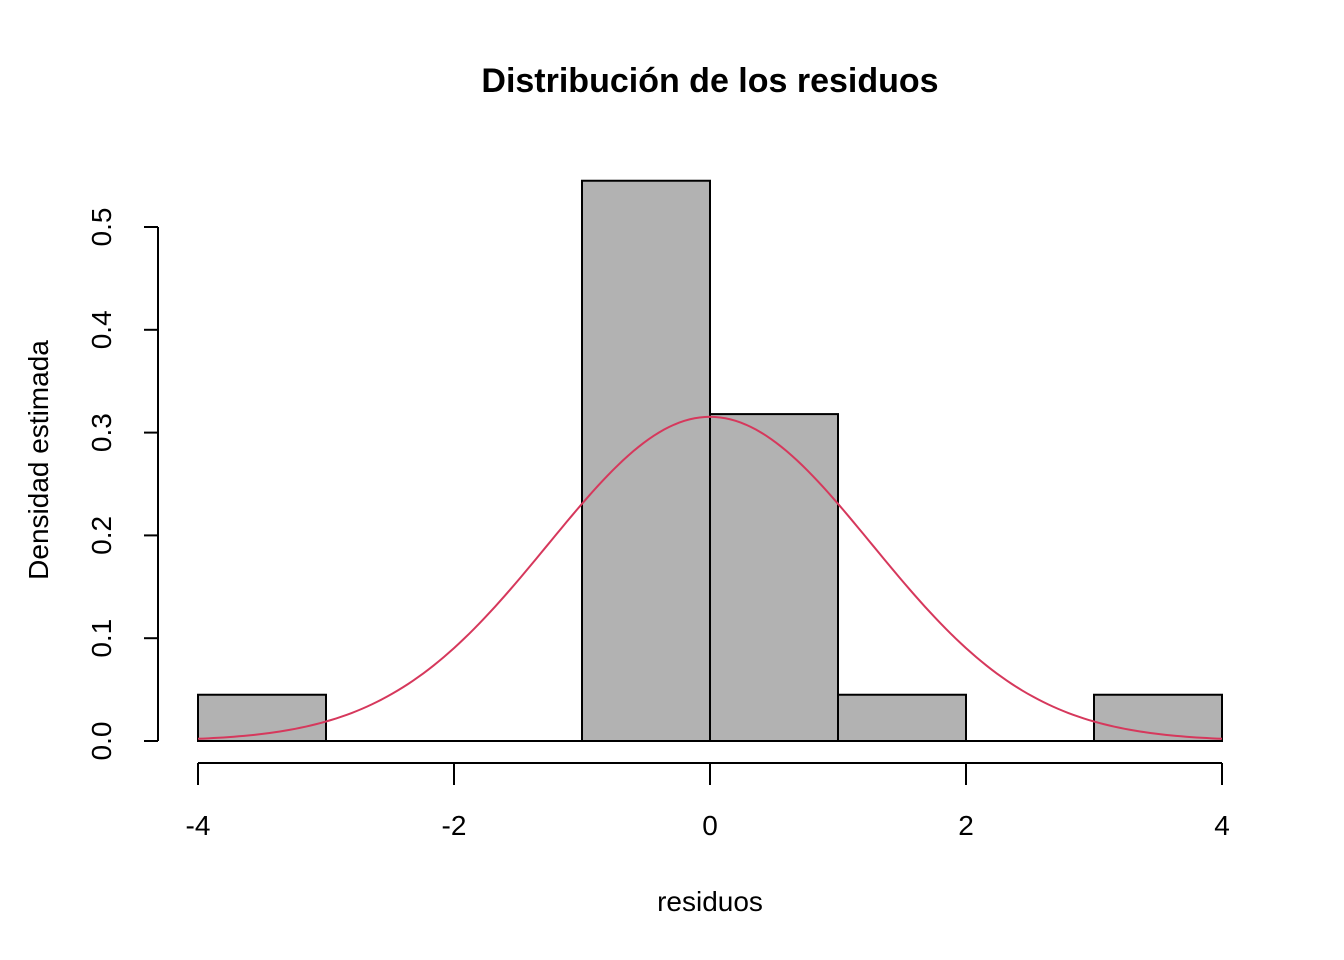 This screenshot has height=960, width=1344. Describe the element at coordinates (966, 825) in the screenshot. I see `x-tick-label: 2` at that location.